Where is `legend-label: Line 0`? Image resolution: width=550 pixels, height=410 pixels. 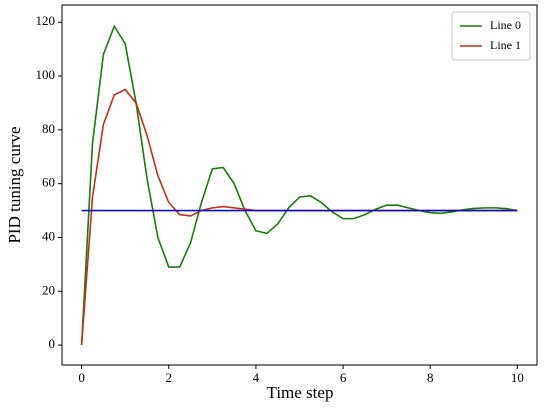 legend-label: Line 0 is located at coordinates (505, 25).